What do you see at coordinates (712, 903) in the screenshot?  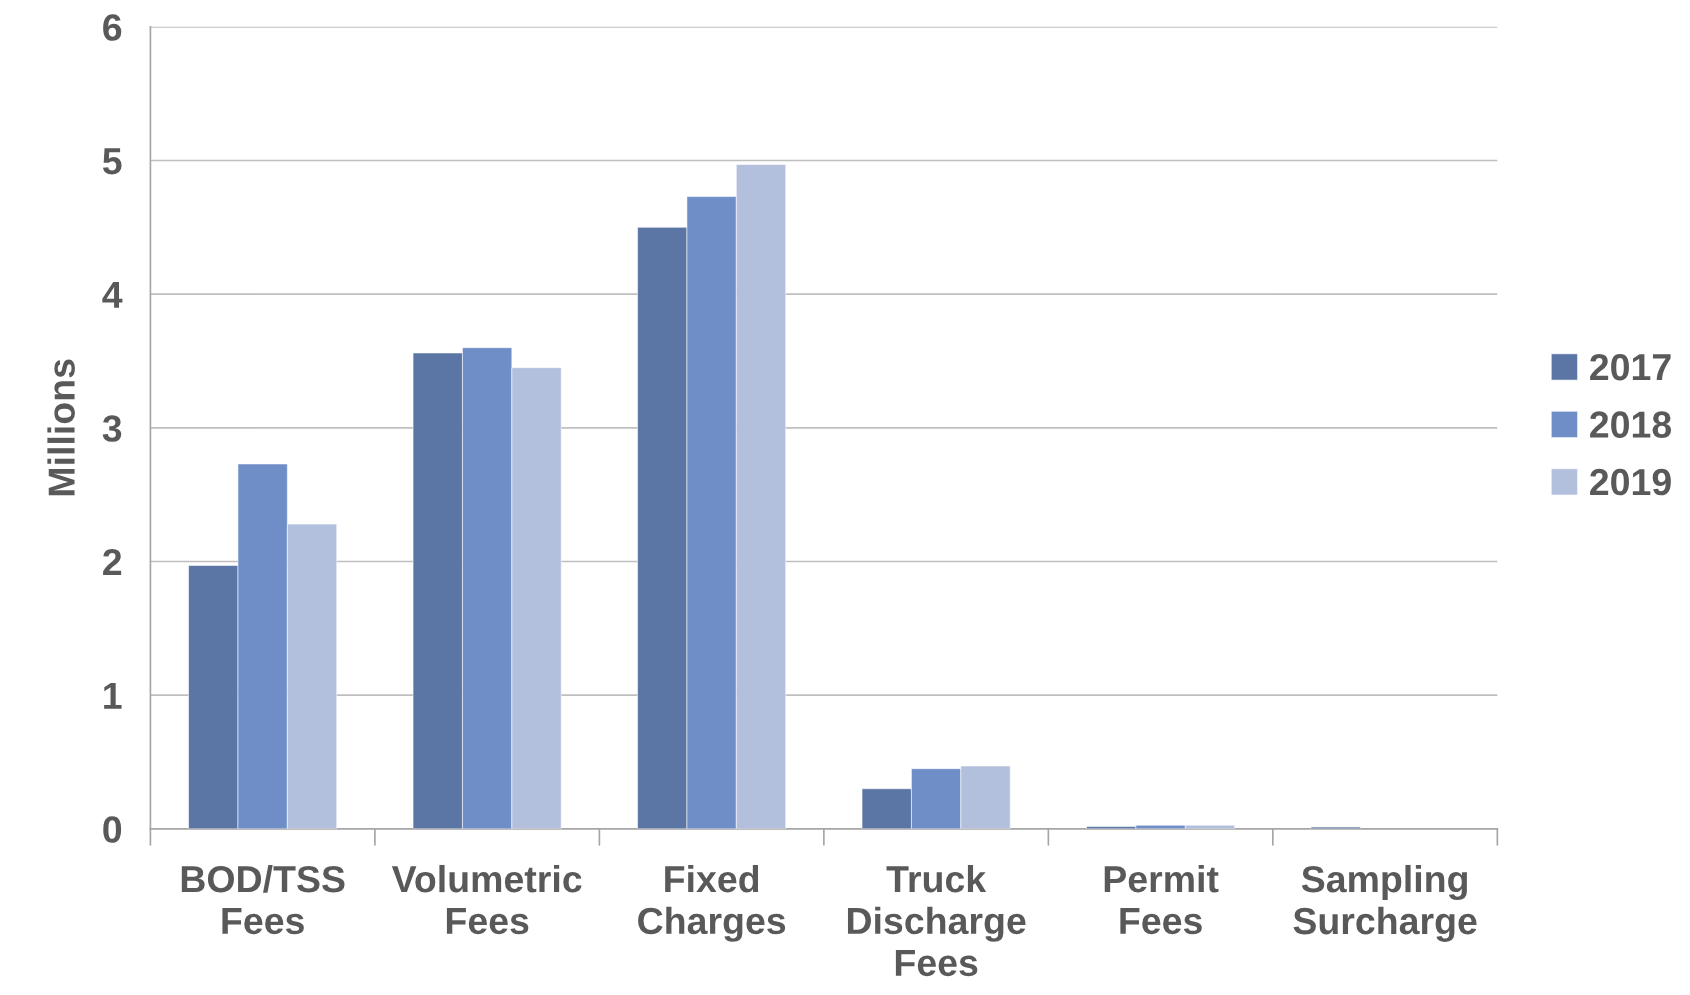 I see `x-tick-label: Fixed Charges` at bounding box center [712, 903].